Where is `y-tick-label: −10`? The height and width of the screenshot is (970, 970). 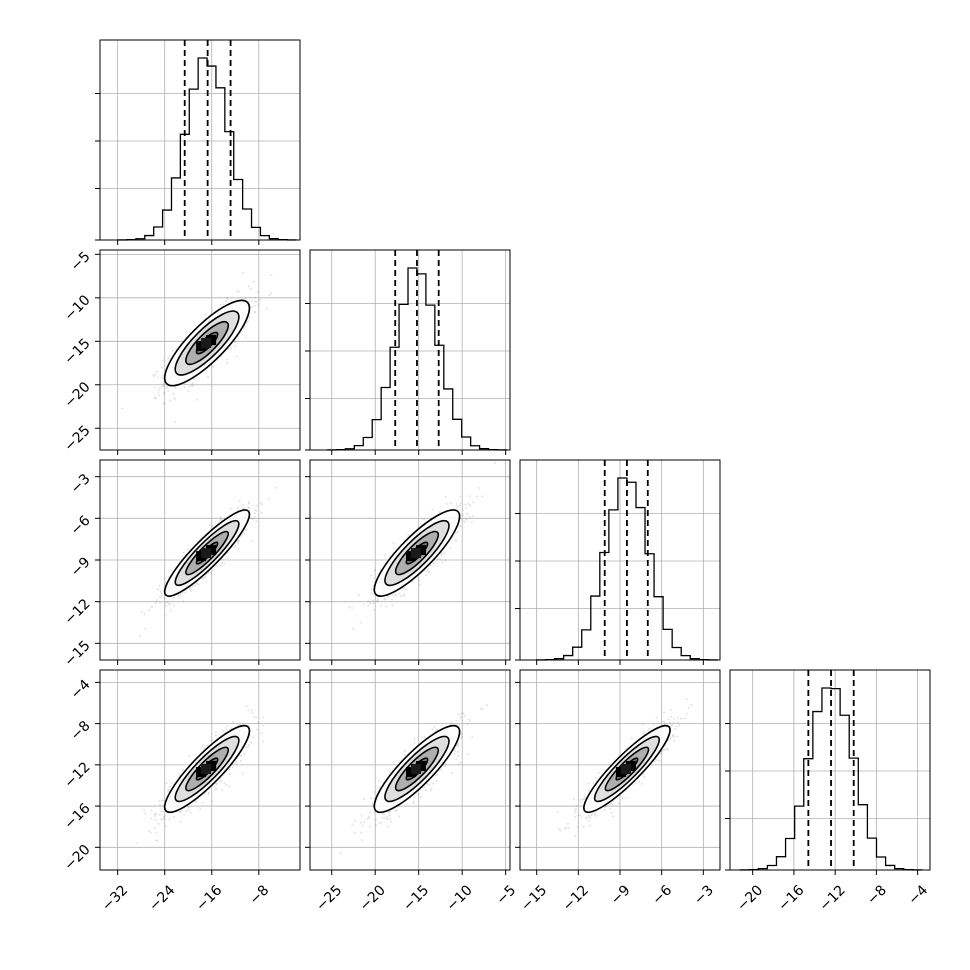
y-tick-label: −10 is located at coordinates (77, 308).